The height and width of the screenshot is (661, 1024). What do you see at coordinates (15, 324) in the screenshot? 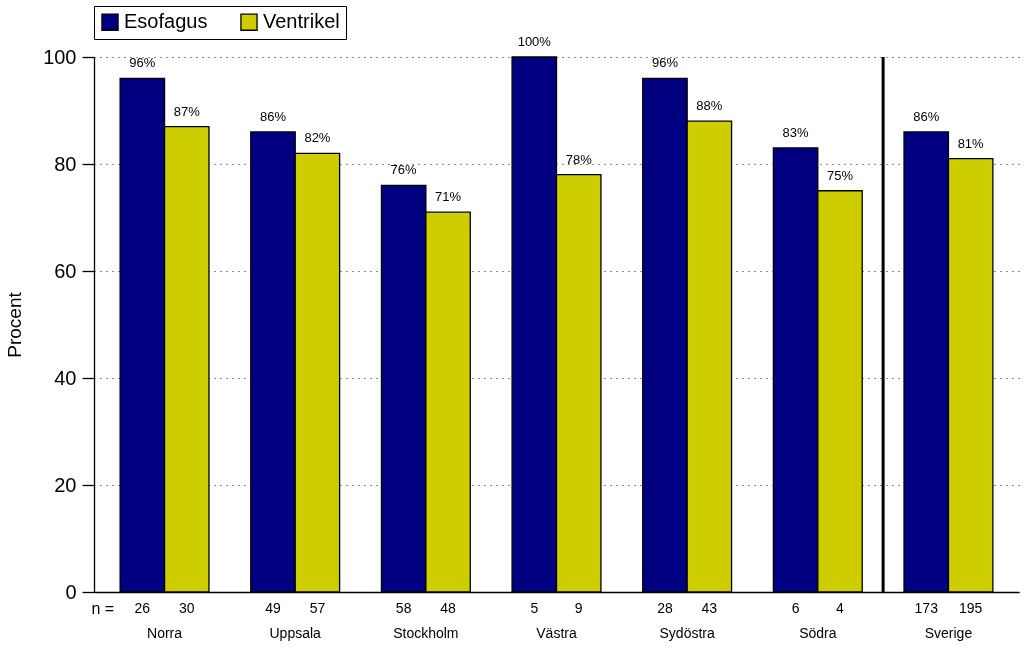
I see `y-axis-title: Procent` at bounding box center [15, 324].